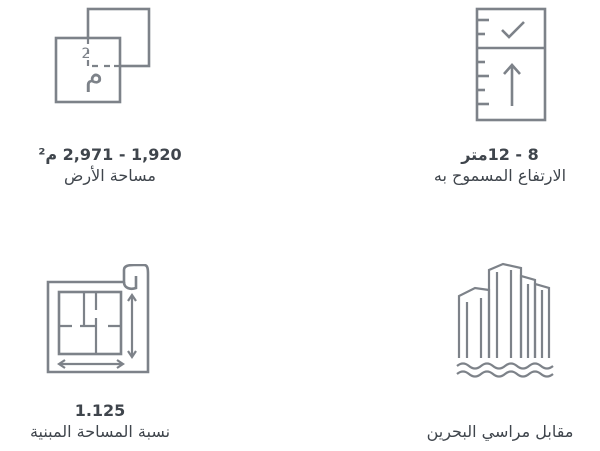 The width and height of the screenshot is (600, 451). I want to click on land-area-icon-sup: 2, so click(86, 54).